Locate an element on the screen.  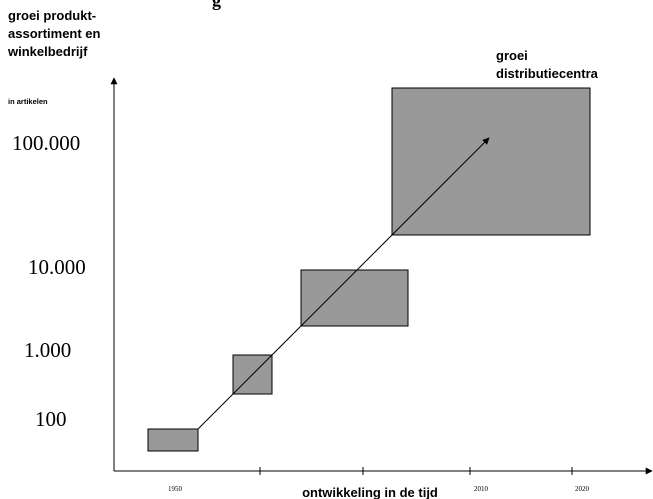
y-tick-1000: 1.000 is located at coordinates (47, 350).